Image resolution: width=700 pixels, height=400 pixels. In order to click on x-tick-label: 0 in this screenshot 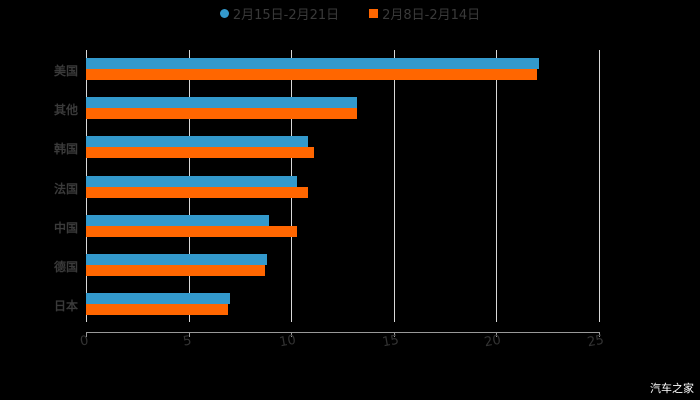, I will do `click(84, 341)`.